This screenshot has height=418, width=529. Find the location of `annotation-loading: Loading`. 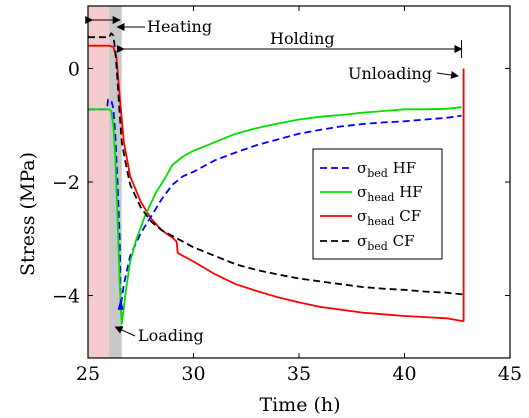

annotation-loading: Loading is located at coordinates (171, 335).